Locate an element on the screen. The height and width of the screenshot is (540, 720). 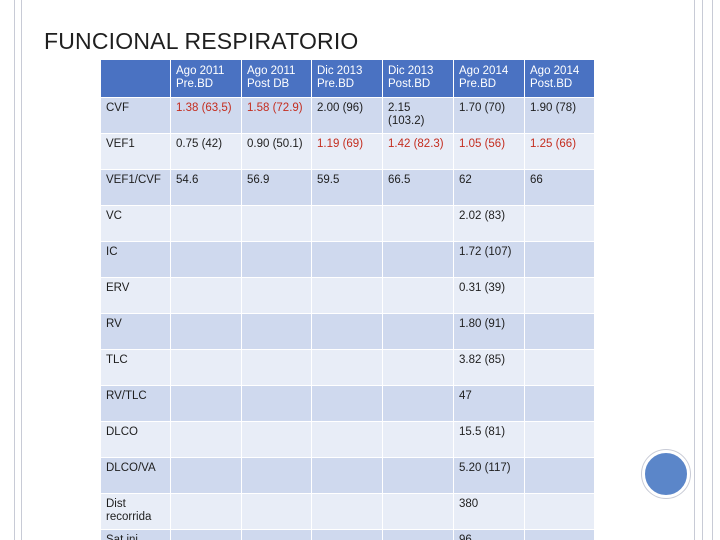
table-row: DLCO 15.5 (81) is located at coordinates (347, 439).